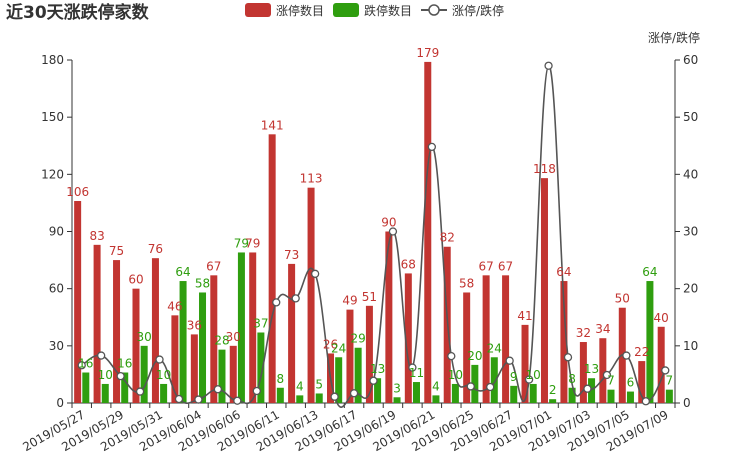 The height and width of the screenshot is (463, 750). Describe the element at coordinates (408, 264) in the screenshot. I see `data-label-zhangting: 68` at that location.